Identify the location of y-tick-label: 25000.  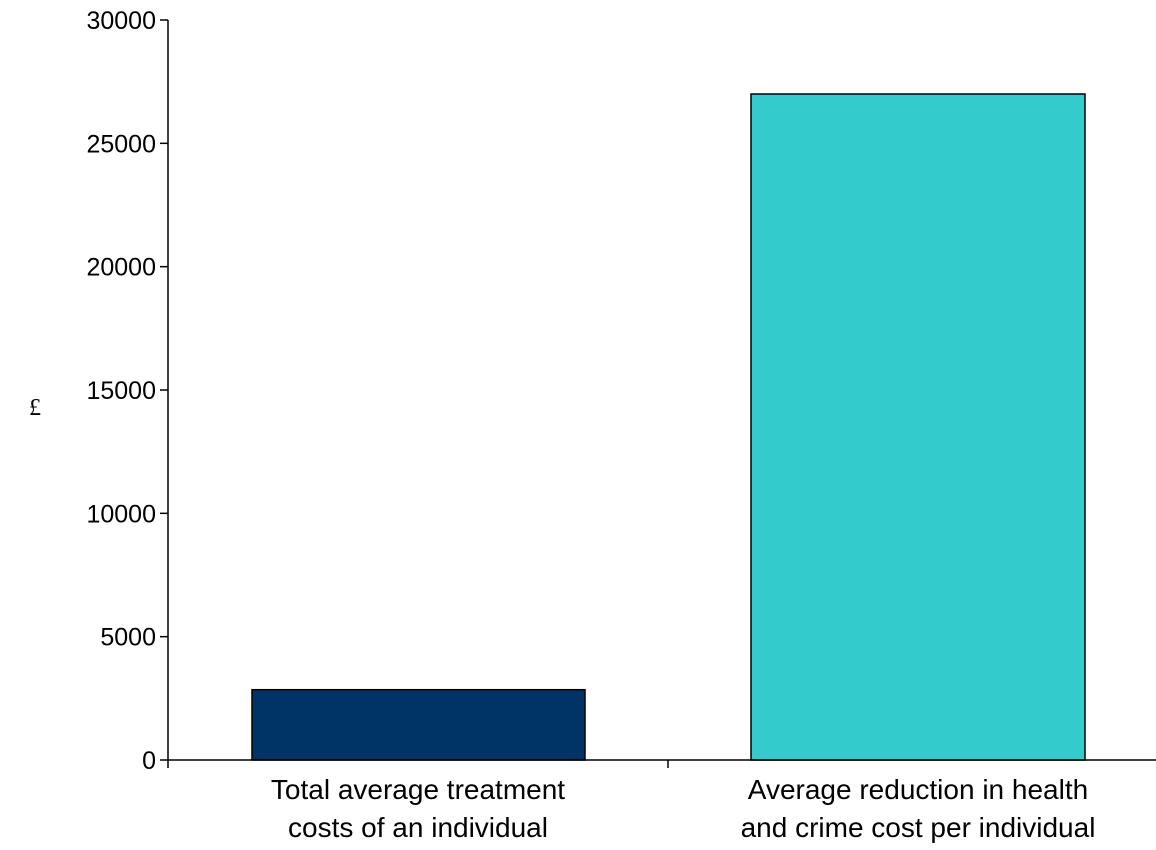
(121, 144).